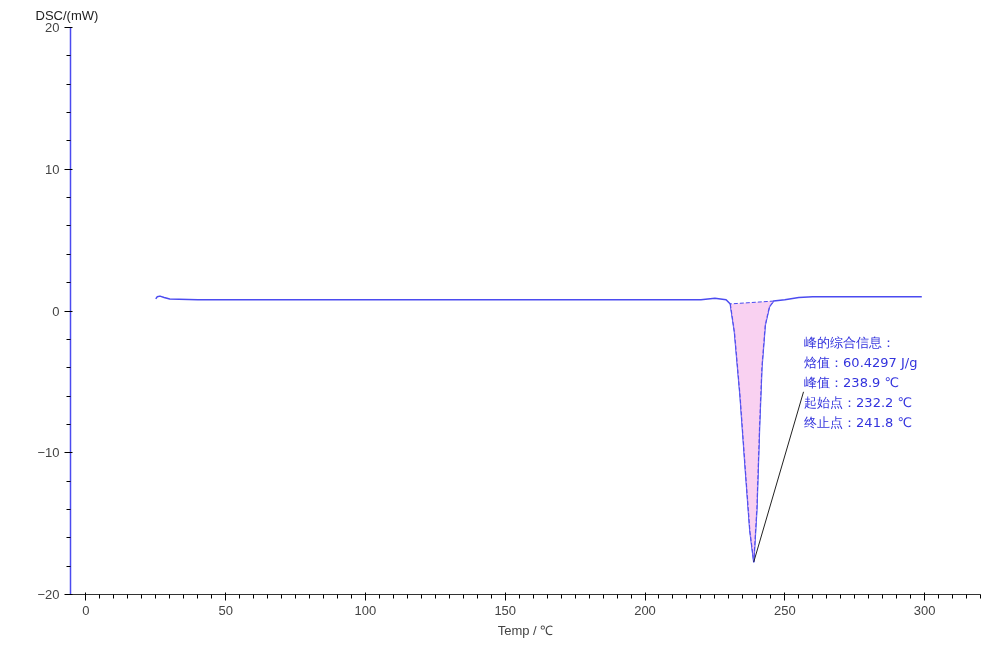  Describe the element at coordinates (784, 610) in the screenshot. I see `x-tick-label: 250` at that location.